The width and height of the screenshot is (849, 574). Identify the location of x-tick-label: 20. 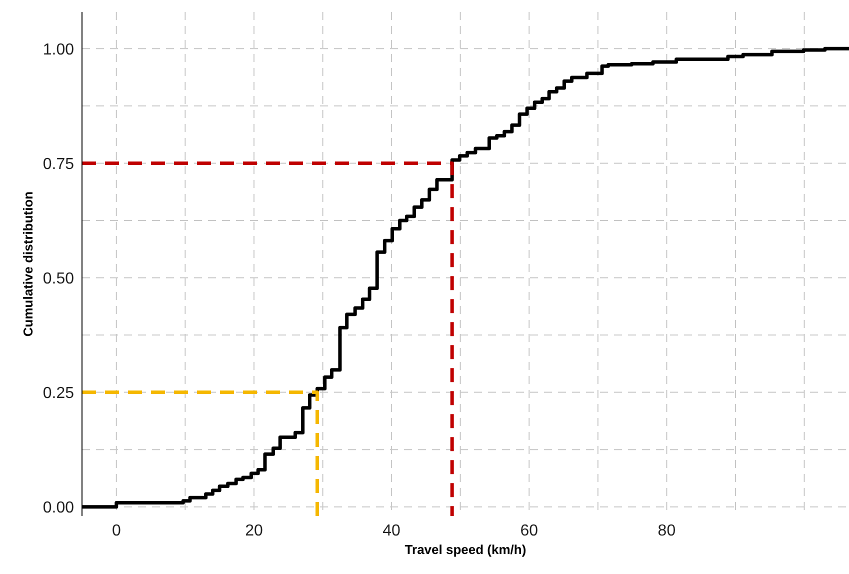
(254, 531).